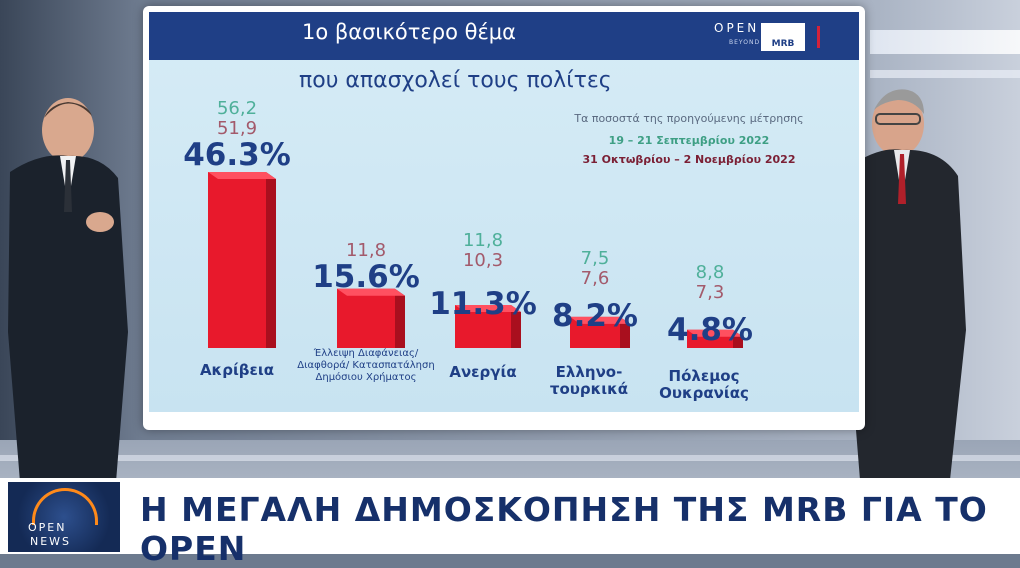  What do you see at coordinates (237, 108) in the screenshot?
I see `prev-green-label: 56,2` at bounding box center [237, 108].